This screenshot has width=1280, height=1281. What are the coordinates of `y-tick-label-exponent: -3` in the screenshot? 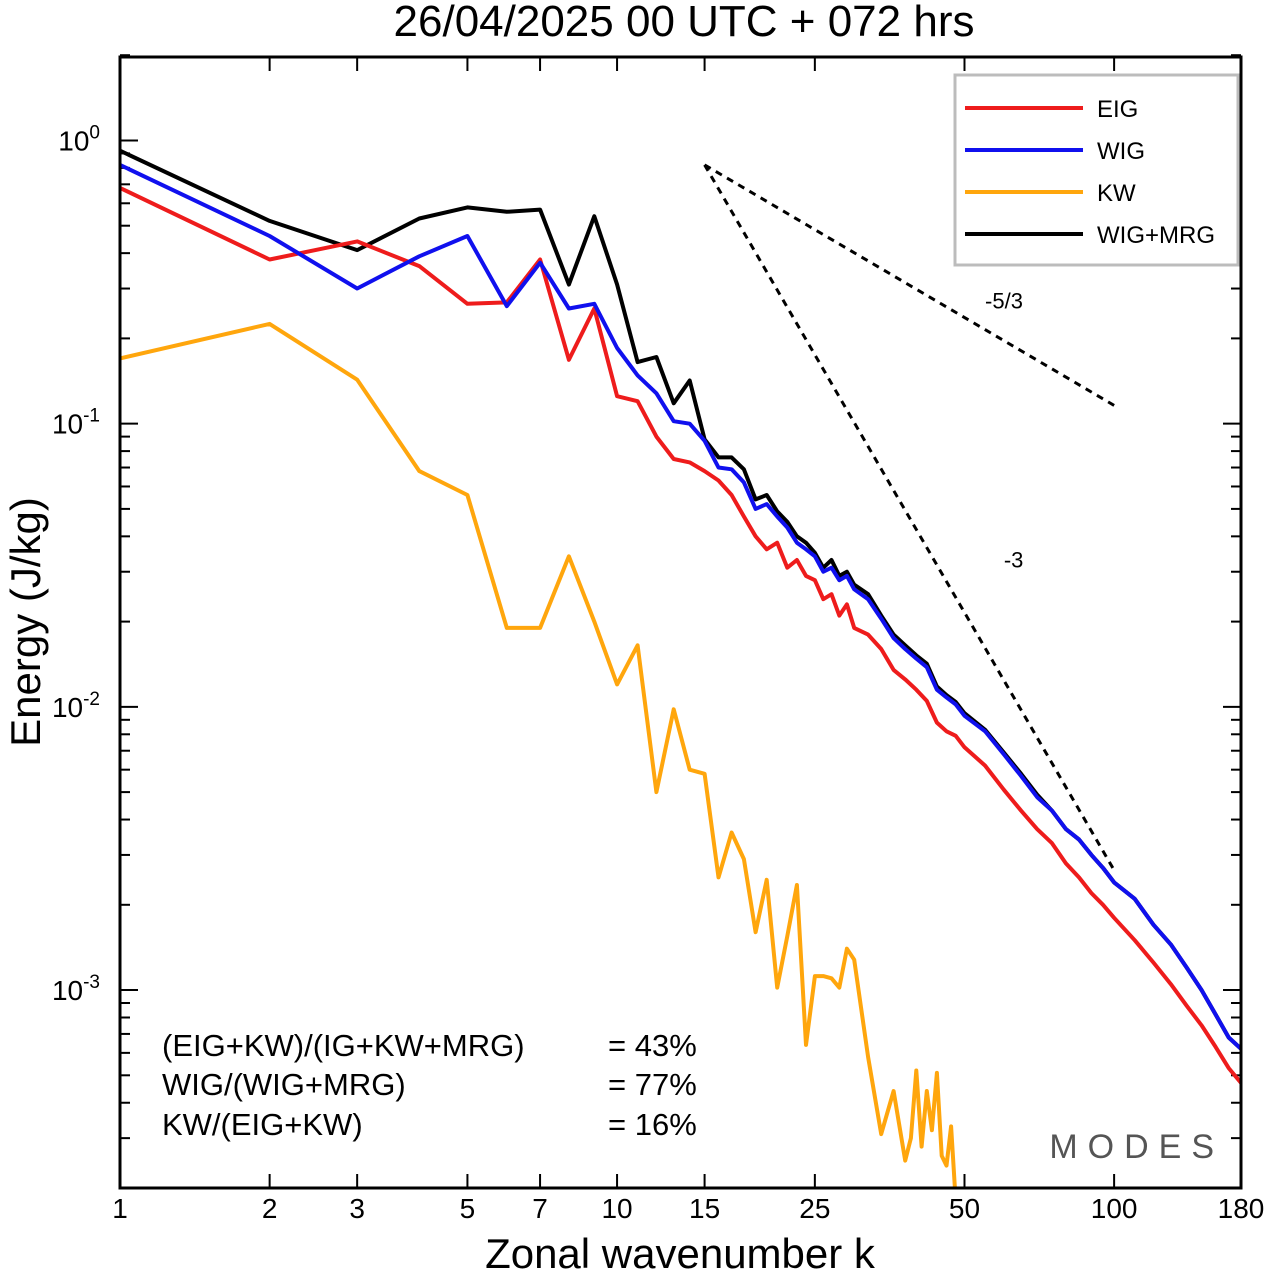 It's located at (91, 982).